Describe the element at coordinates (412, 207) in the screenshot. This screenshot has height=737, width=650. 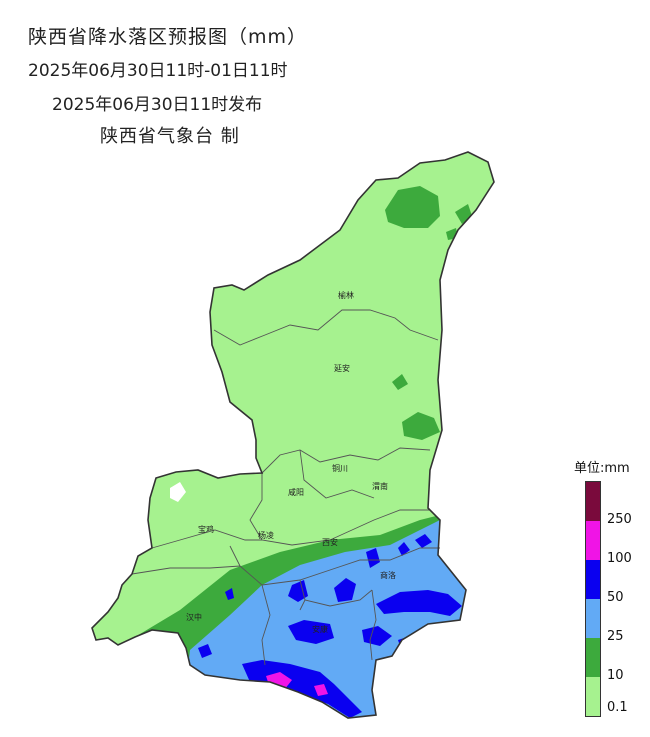
I see `rain-zone-10-north` at that location.